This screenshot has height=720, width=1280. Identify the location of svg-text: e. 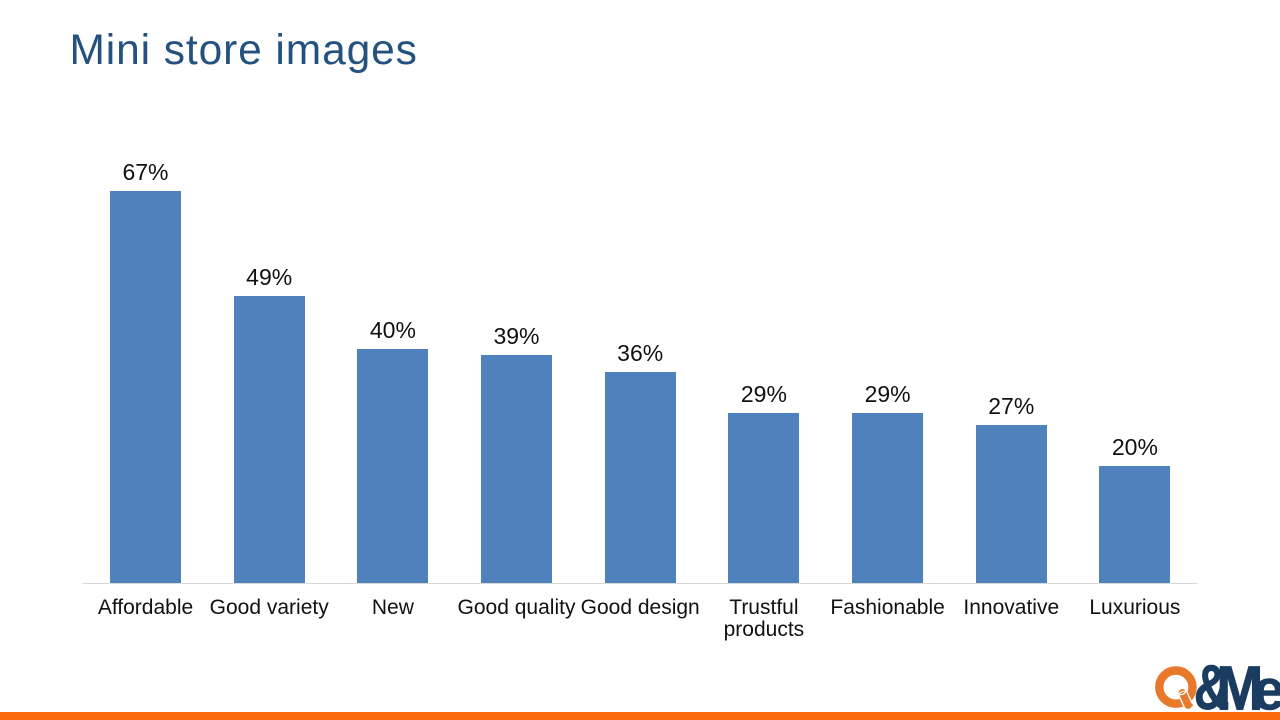
(1266, 687).